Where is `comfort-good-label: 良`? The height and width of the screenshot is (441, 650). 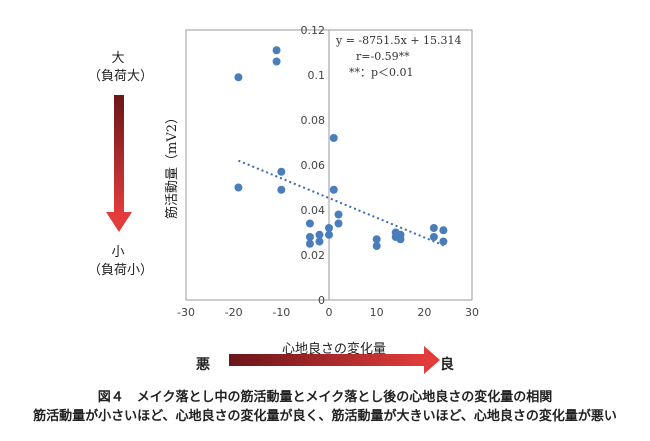
comfort-good-label: 良 is located at coordinates (447, 365).